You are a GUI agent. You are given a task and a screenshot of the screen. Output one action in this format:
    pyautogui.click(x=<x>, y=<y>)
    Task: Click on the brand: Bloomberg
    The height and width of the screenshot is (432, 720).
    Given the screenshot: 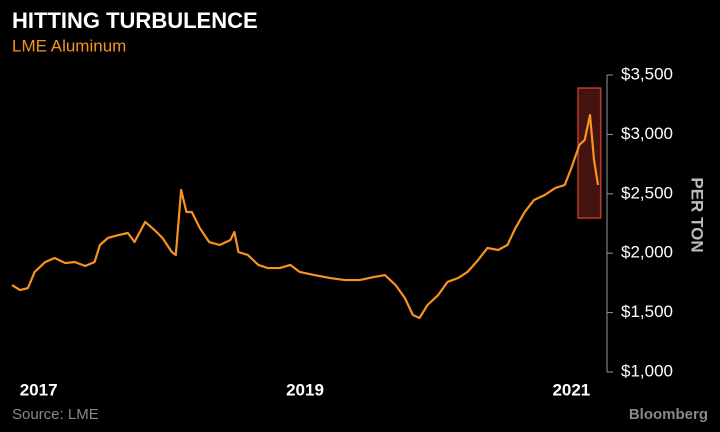 What is the action you would take?
    pyautogui.click(x=668, y=414)
    